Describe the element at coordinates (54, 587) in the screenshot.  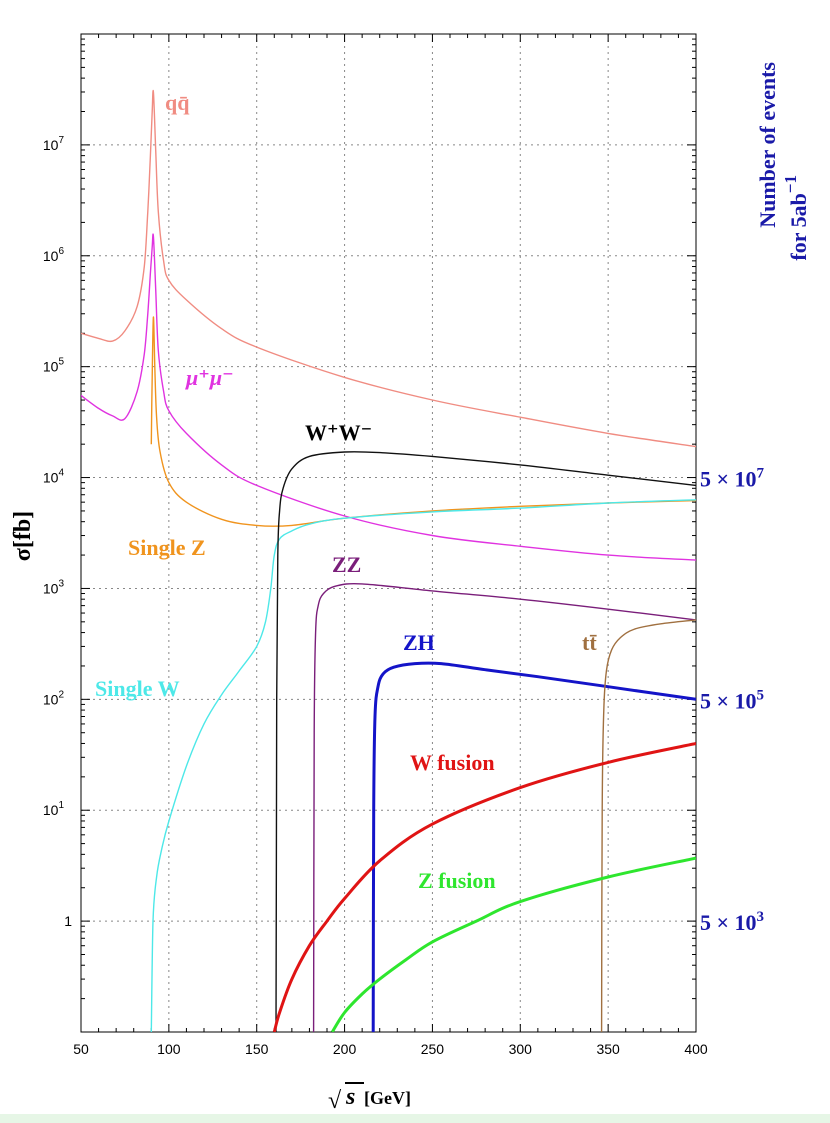
I see `y-tick-label: 10³` at that location.